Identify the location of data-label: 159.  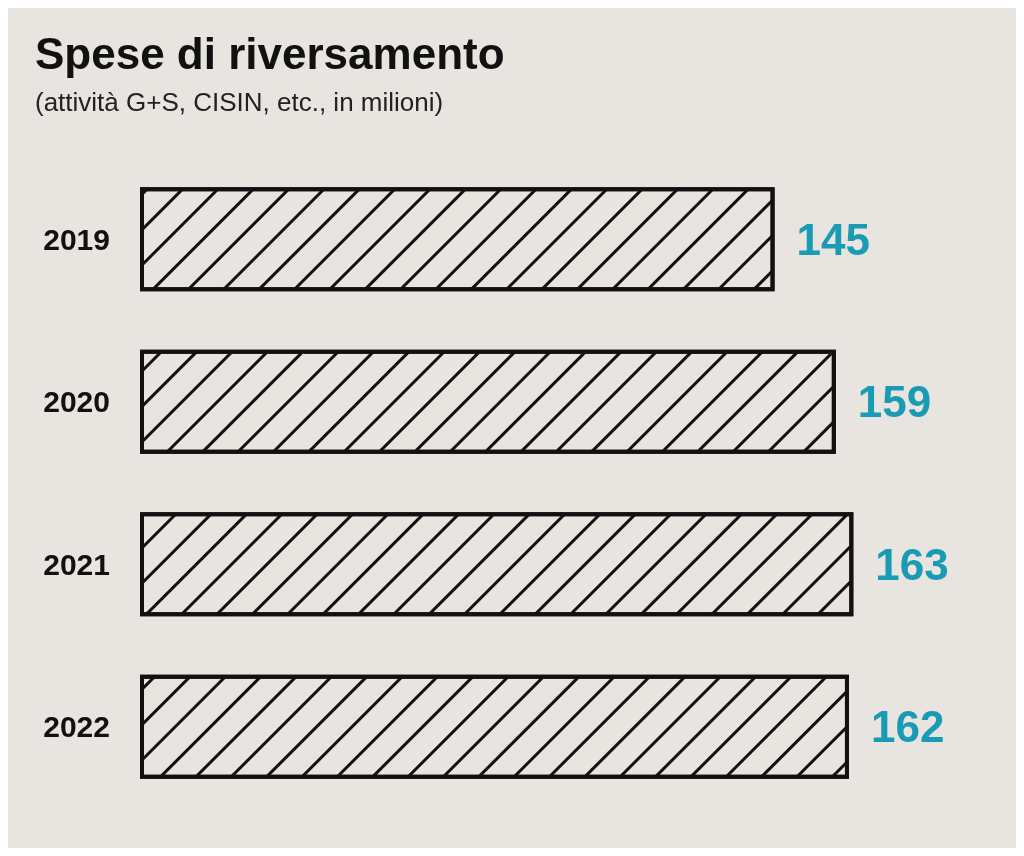
(894, 402).